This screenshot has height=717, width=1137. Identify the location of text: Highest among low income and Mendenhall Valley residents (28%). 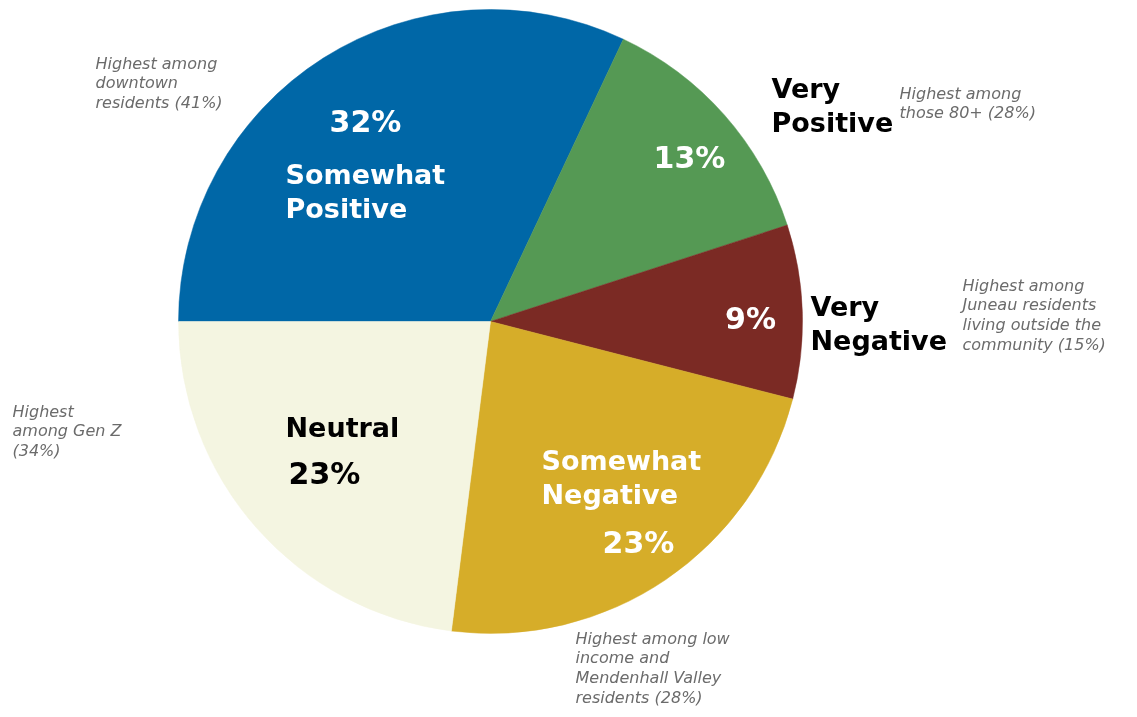
(653, 668).